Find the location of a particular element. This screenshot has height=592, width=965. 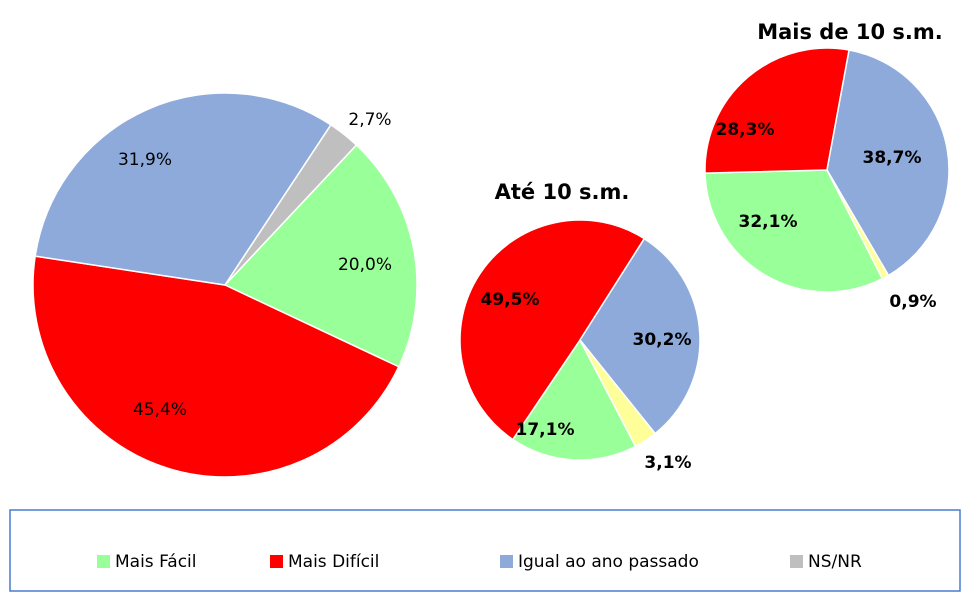

data-label: 2,7% is located at coordinates (369, 120).